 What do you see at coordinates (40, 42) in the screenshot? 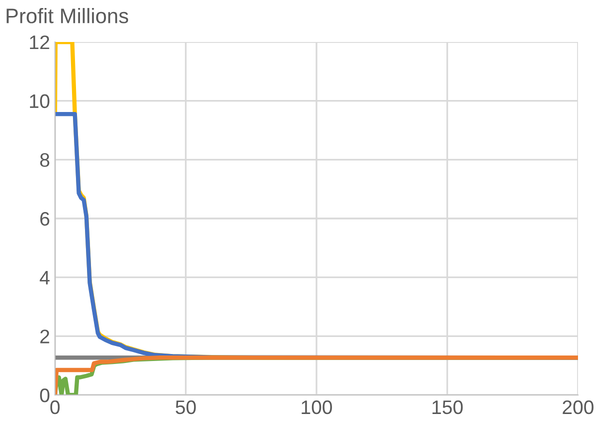
I see `y-tick-label: 12` at bounding box center [40, 42].